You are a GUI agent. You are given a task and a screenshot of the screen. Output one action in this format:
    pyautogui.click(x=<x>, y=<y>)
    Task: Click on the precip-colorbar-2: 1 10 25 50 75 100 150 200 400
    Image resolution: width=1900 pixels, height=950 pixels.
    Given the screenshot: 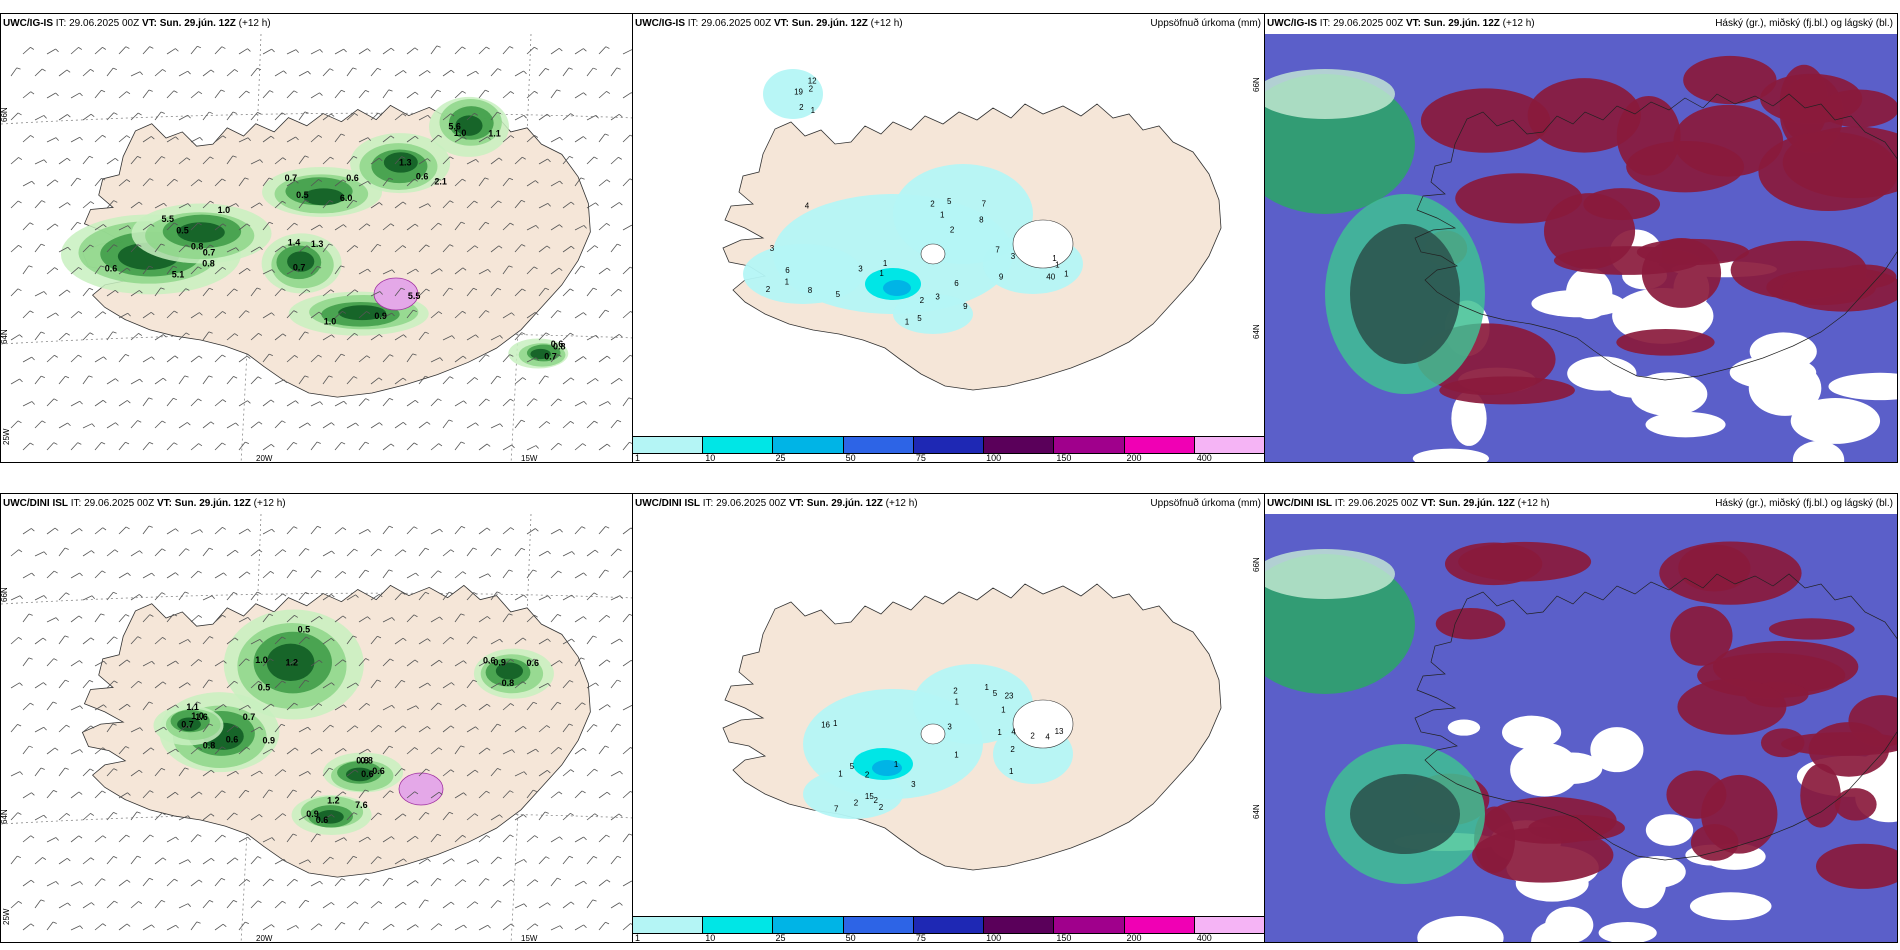 What is the action you would take?
    pyautogui.click(x=949, y=929)
    